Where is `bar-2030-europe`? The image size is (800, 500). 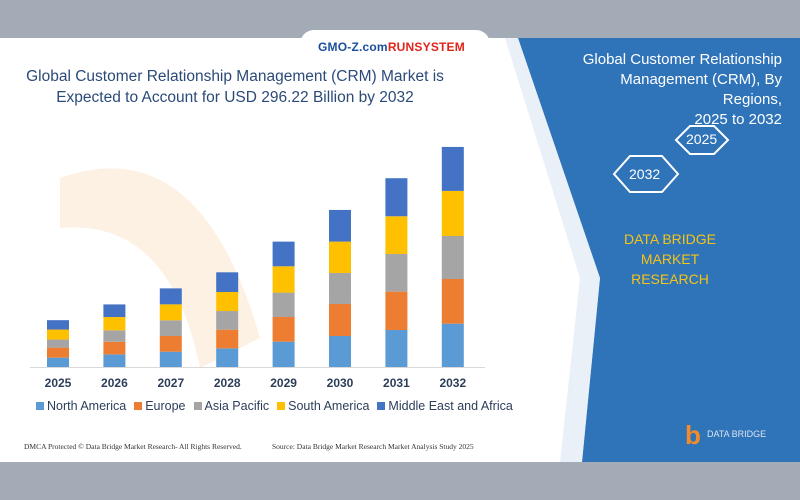 bar-2030-europe is located at coordinates (340, 320).